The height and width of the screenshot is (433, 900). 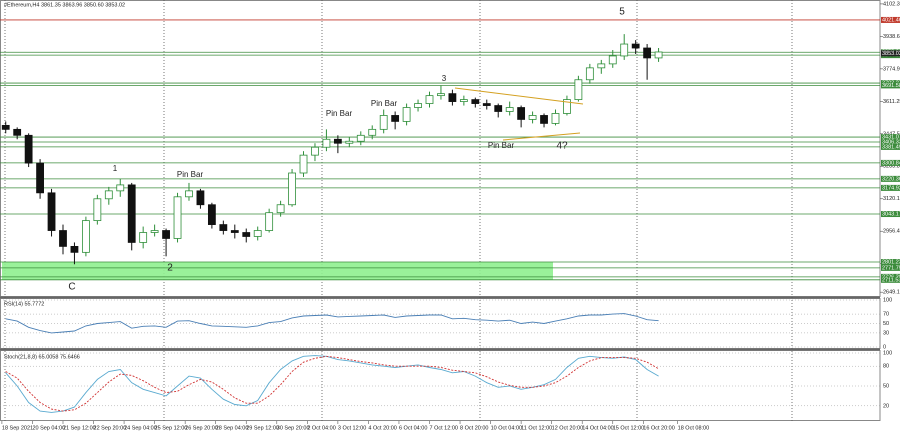 I want to click on x-tick-label: 2 Oct 04:00, so click(x=321, y=428).